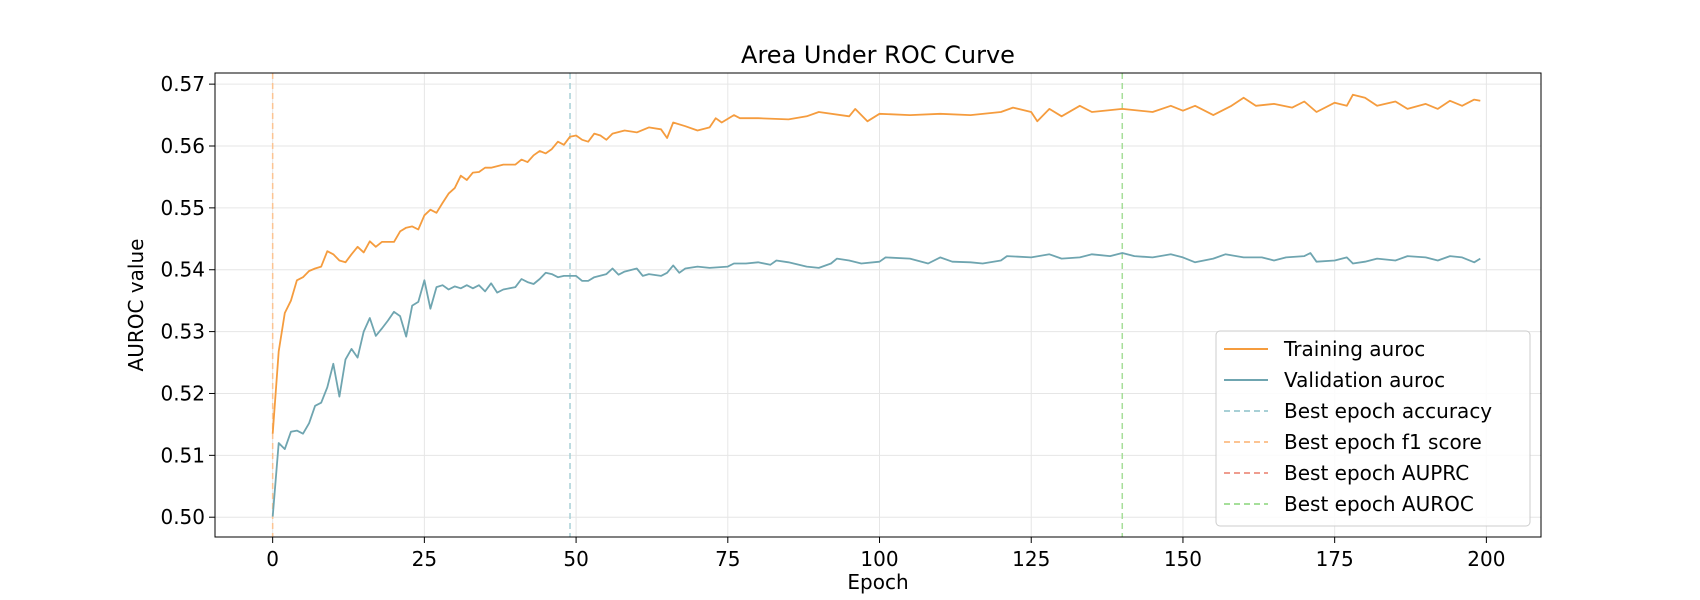 This screenshot has height=600, width=1700. Describe the element at coordinates (182, 146) in the screenshot. I see `y-tick-label: 0.56` at that location.